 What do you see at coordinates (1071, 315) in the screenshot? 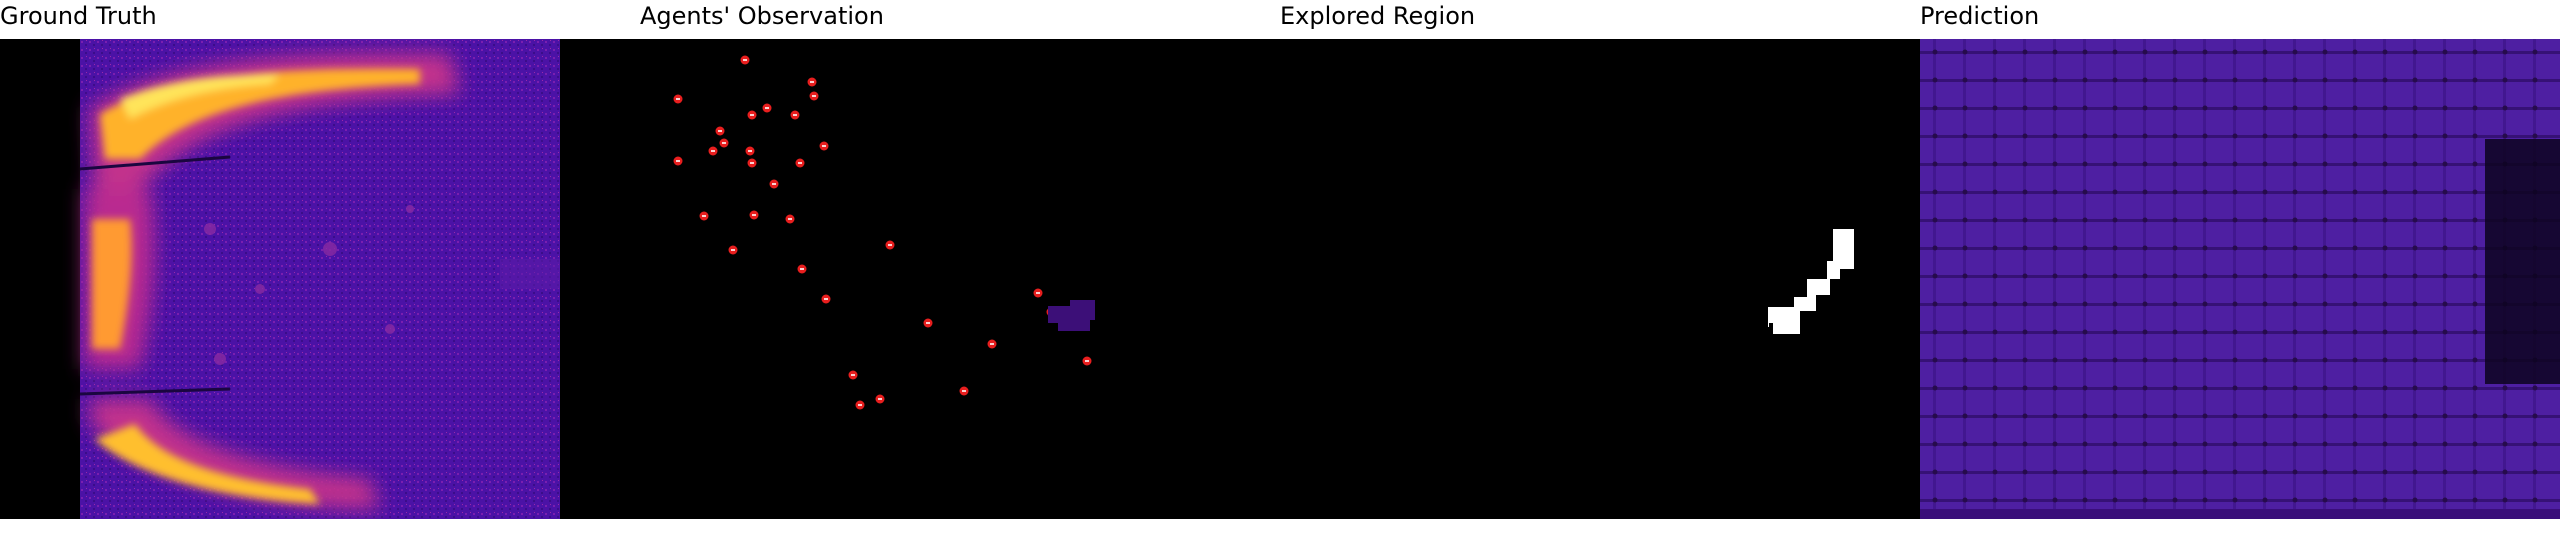
I see `observed-patch` at bounding box center [1071, 315].